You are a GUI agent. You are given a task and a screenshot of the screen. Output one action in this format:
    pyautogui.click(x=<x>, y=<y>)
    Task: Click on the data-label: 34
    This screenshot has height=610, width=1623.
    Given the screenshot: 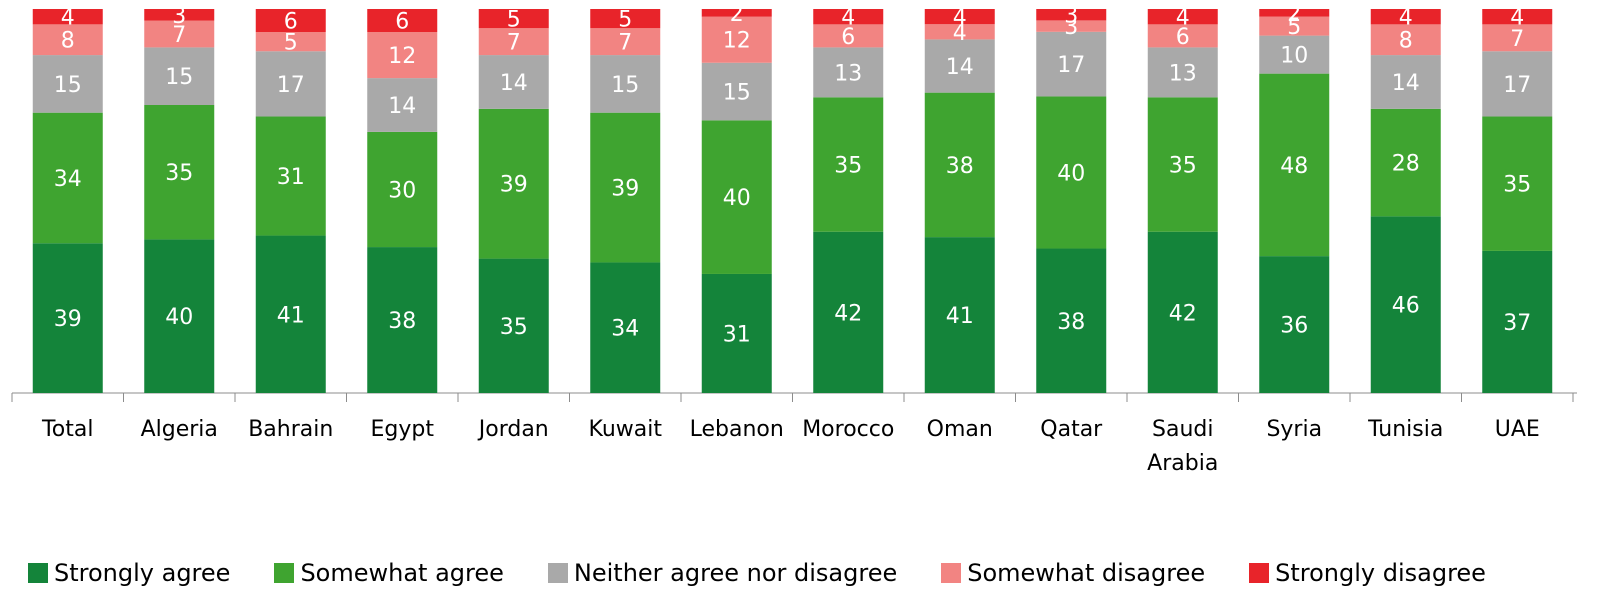 What is the action you would take?
    pyautogui.click(x=625, y=329)
    